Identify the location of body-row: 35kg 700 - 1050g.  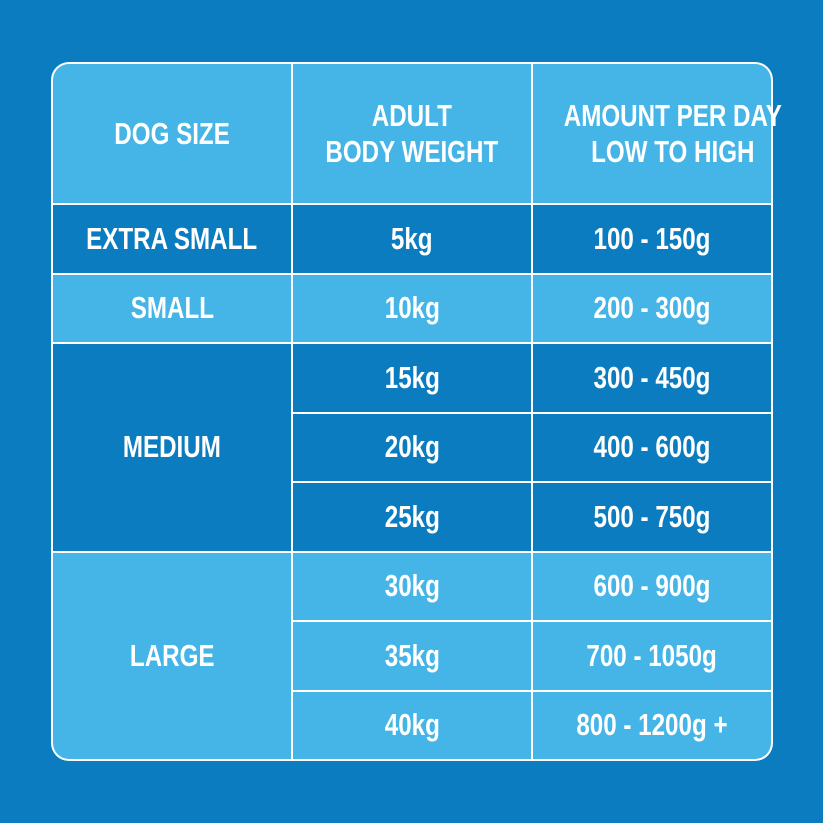
(412, 656).